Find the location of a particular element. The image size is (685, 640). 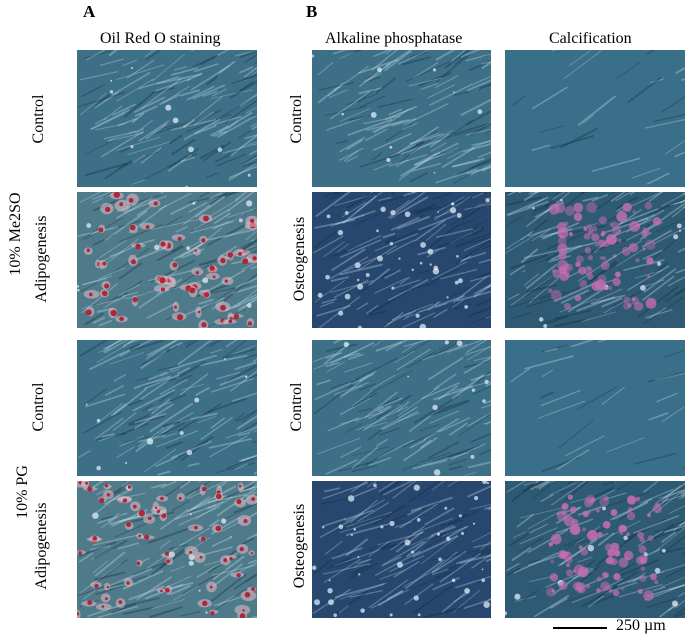

micrograph-oil-pg-adipogenesis is located at coordinates (167, 549).